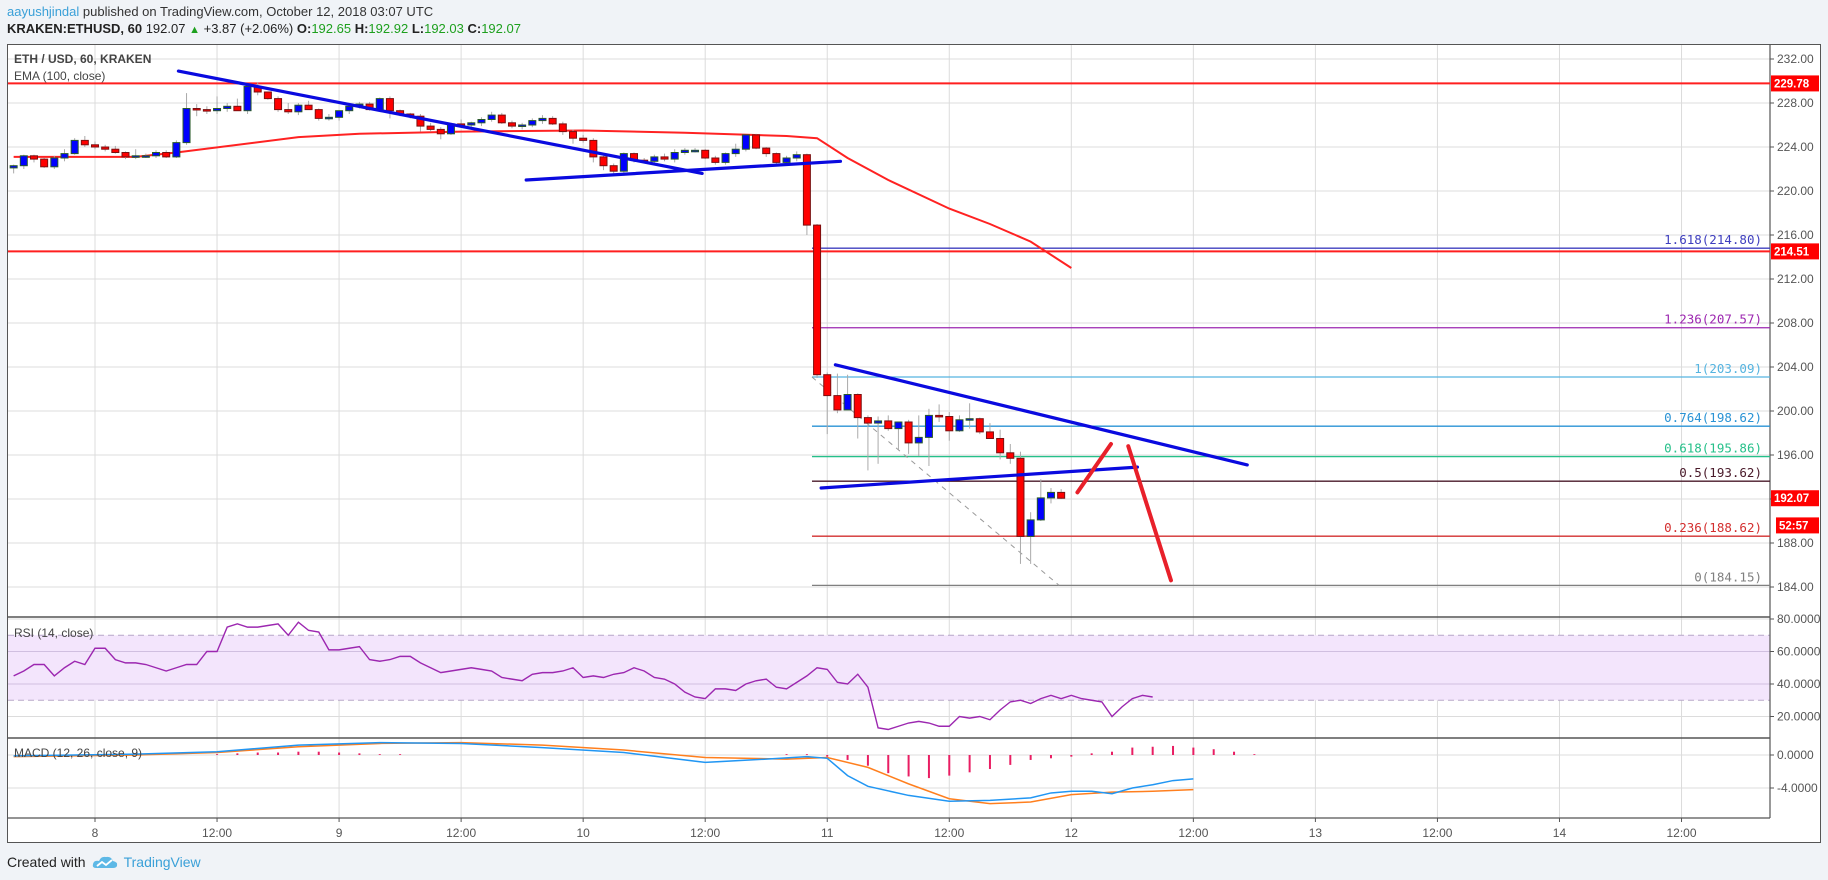 The width and height of the screenshot is (1828, 880). Describe the element at coordinates (501, 28) in the screenshot. I see `close-value: 192.07` at that location.